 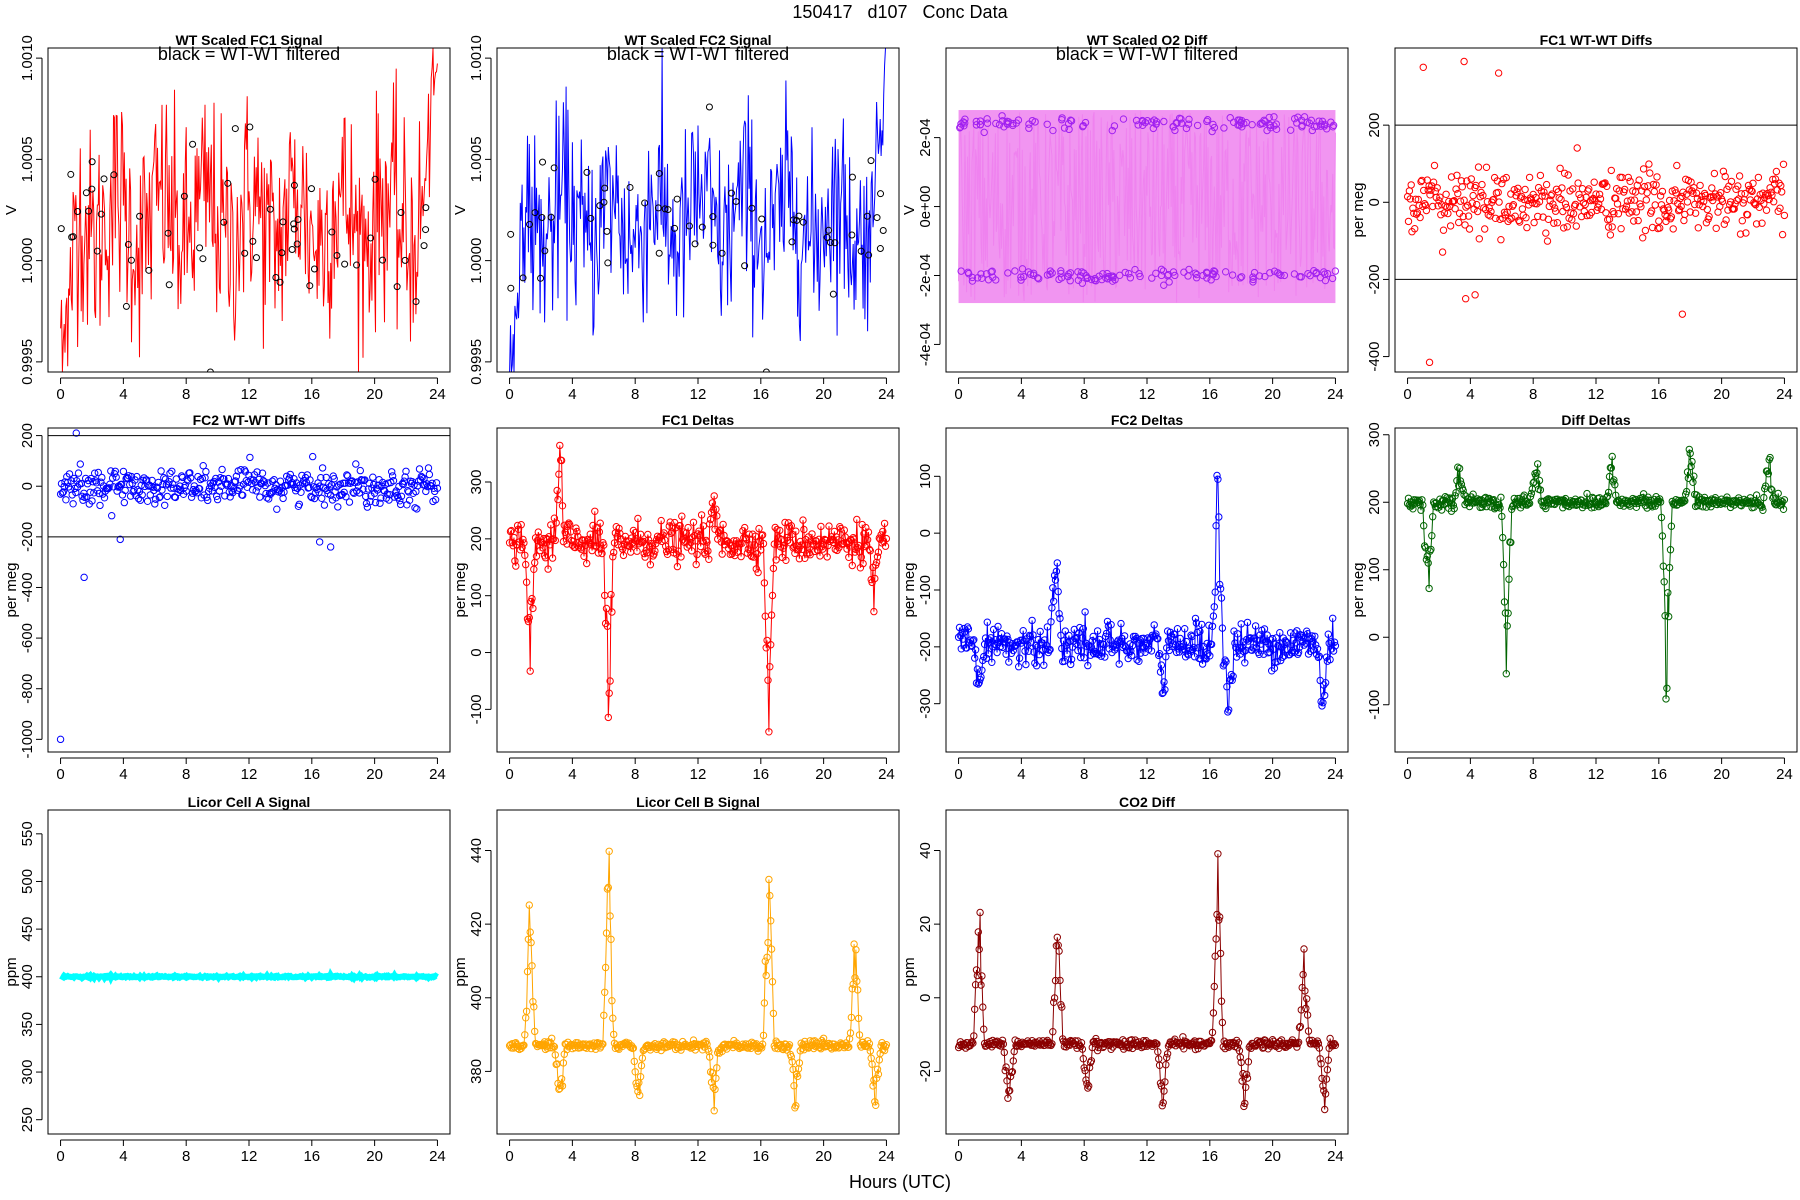 I want to click on page-title: 150417 d107 Conc Data, so click(x=900, y=12).